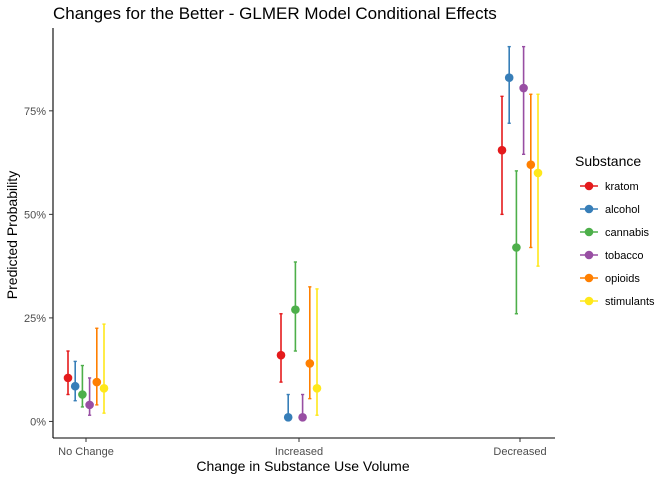 The image size is (663, 480). What do you see at coordinates (622, 210) in the screenshot?
I see `legend-label-alcohol: alcohol` at bounding box center [622, 210].